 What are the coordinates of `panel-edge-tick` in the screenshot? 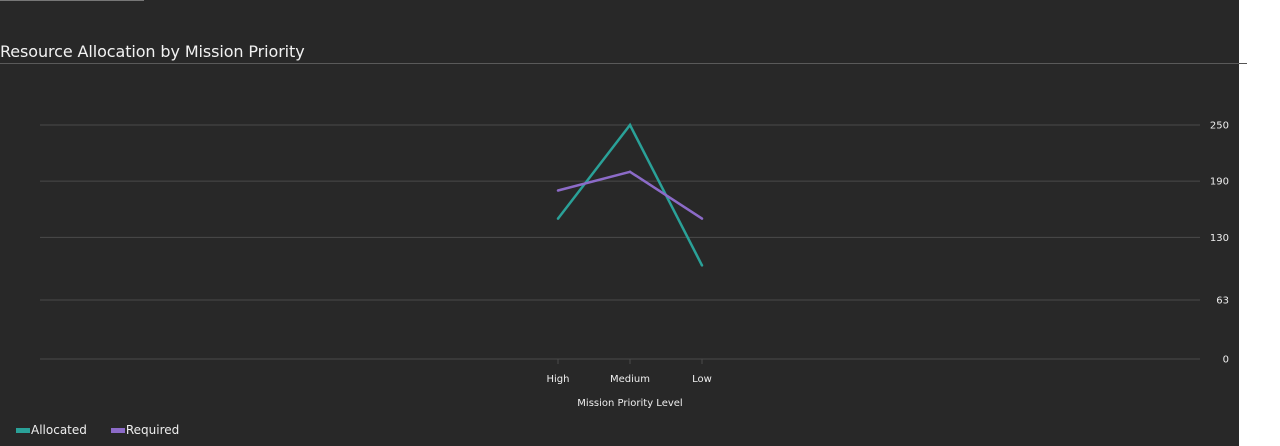 It's located at (1243, 63).